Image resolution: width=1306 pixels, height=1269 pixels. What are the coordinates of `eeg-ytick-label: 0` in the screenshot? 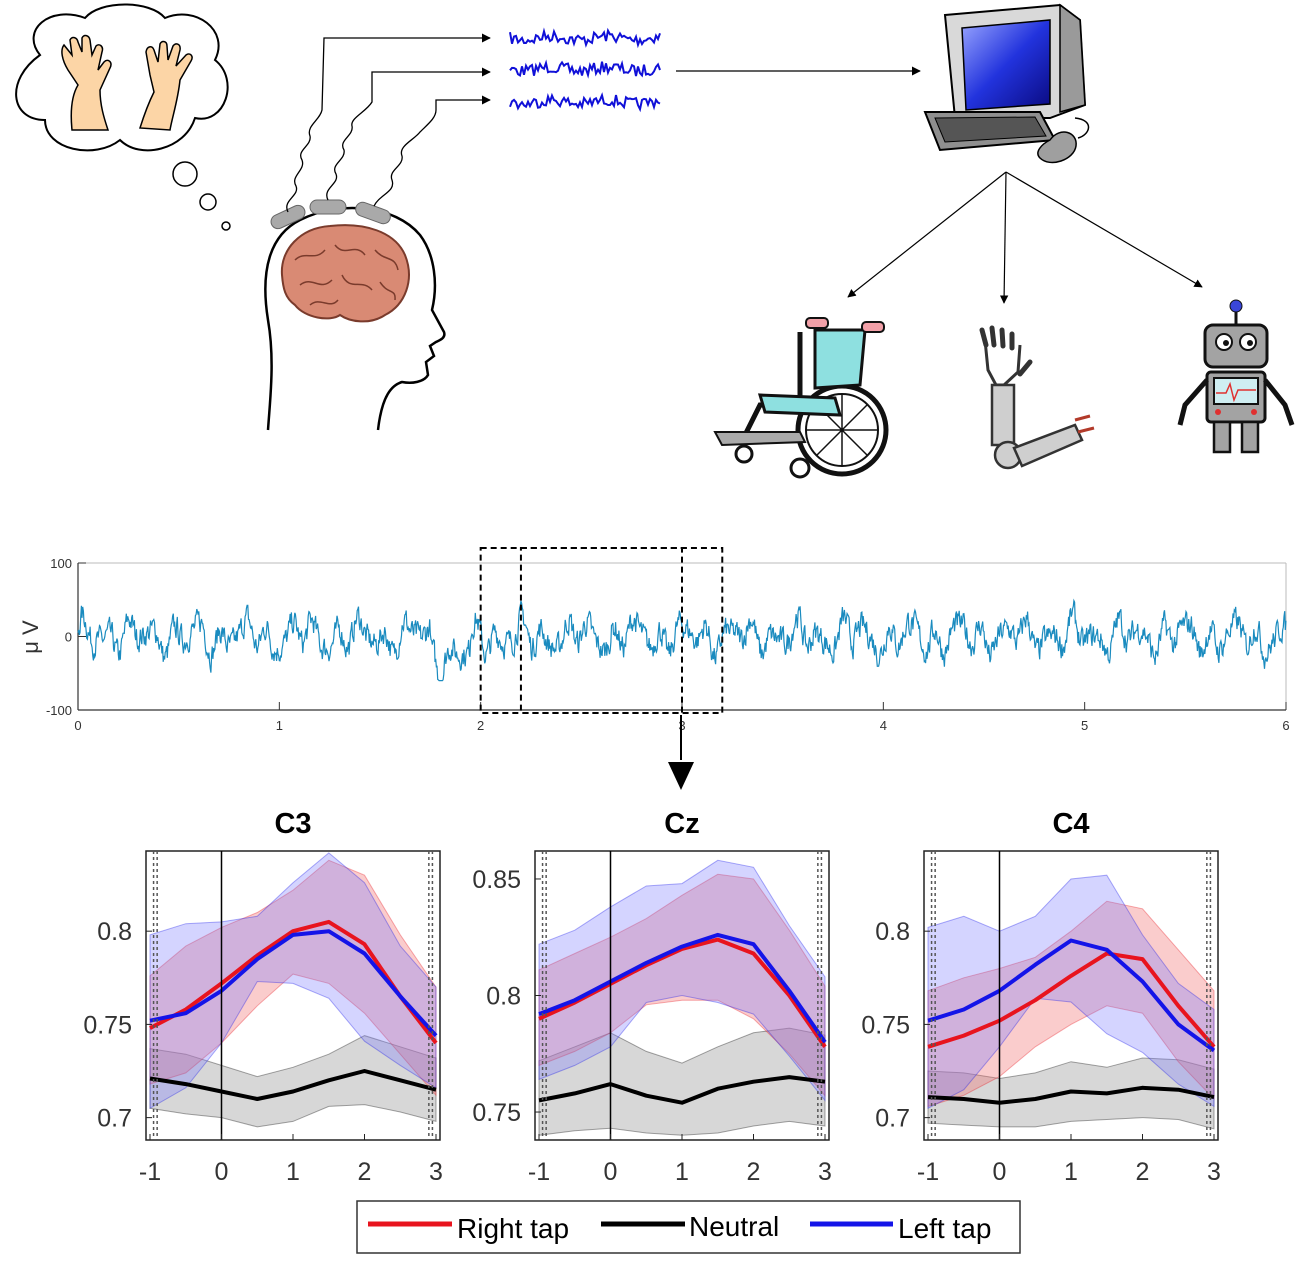 It's located at (68, 637).